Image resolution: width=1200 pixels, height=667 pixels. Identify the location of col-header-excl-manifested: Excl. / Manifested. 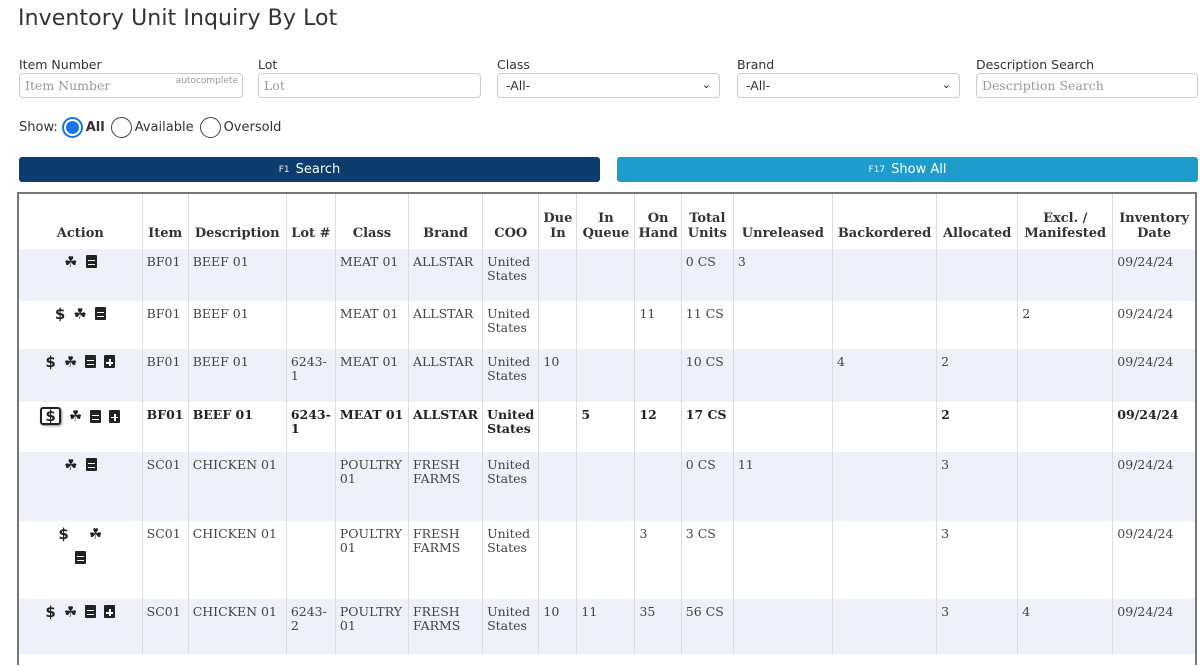
(1065, 221).